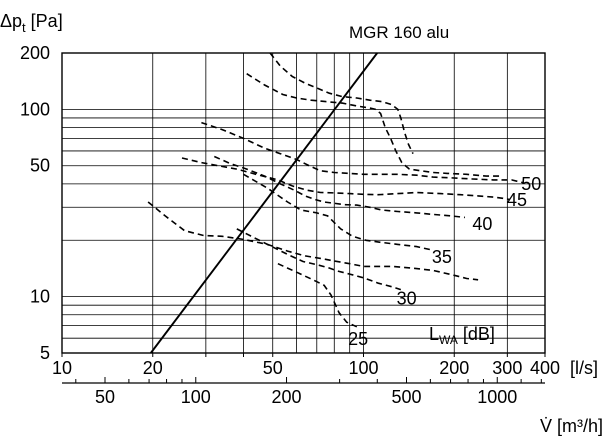 This screenshot has width=607, height=440. What do you see at coordinates (454, 368) in the screenshot?
I see `x-tick-label: 200` at bounding box center [454, 368].